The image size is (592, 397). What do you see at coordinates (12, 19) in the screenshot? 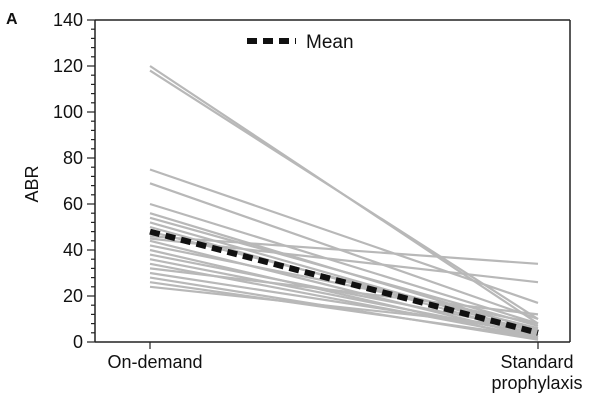
I see `panel-label: A` at bounding box center [12, 19].